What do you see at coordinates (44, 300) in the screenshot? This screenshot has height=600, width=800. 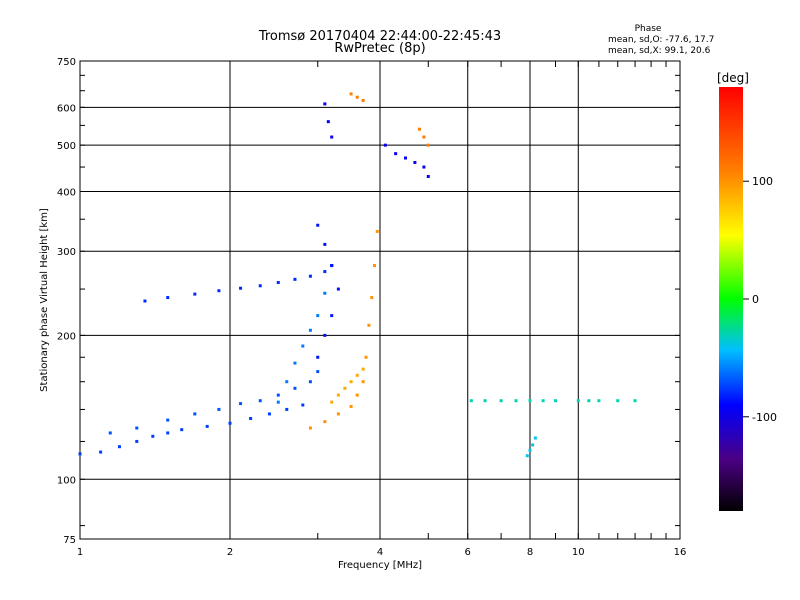 I see `y-axis-label: Stationary phase Virtual Height [km]` at bounding box center [44, 300].